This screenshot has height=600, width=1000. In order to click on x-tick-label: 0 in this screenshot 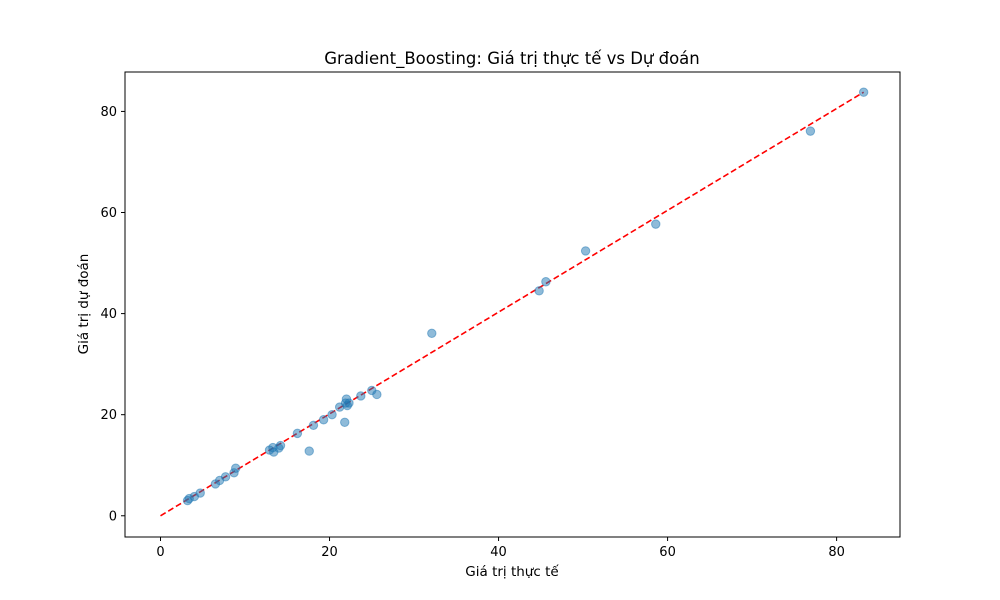, I will do `click(160, 552)`.